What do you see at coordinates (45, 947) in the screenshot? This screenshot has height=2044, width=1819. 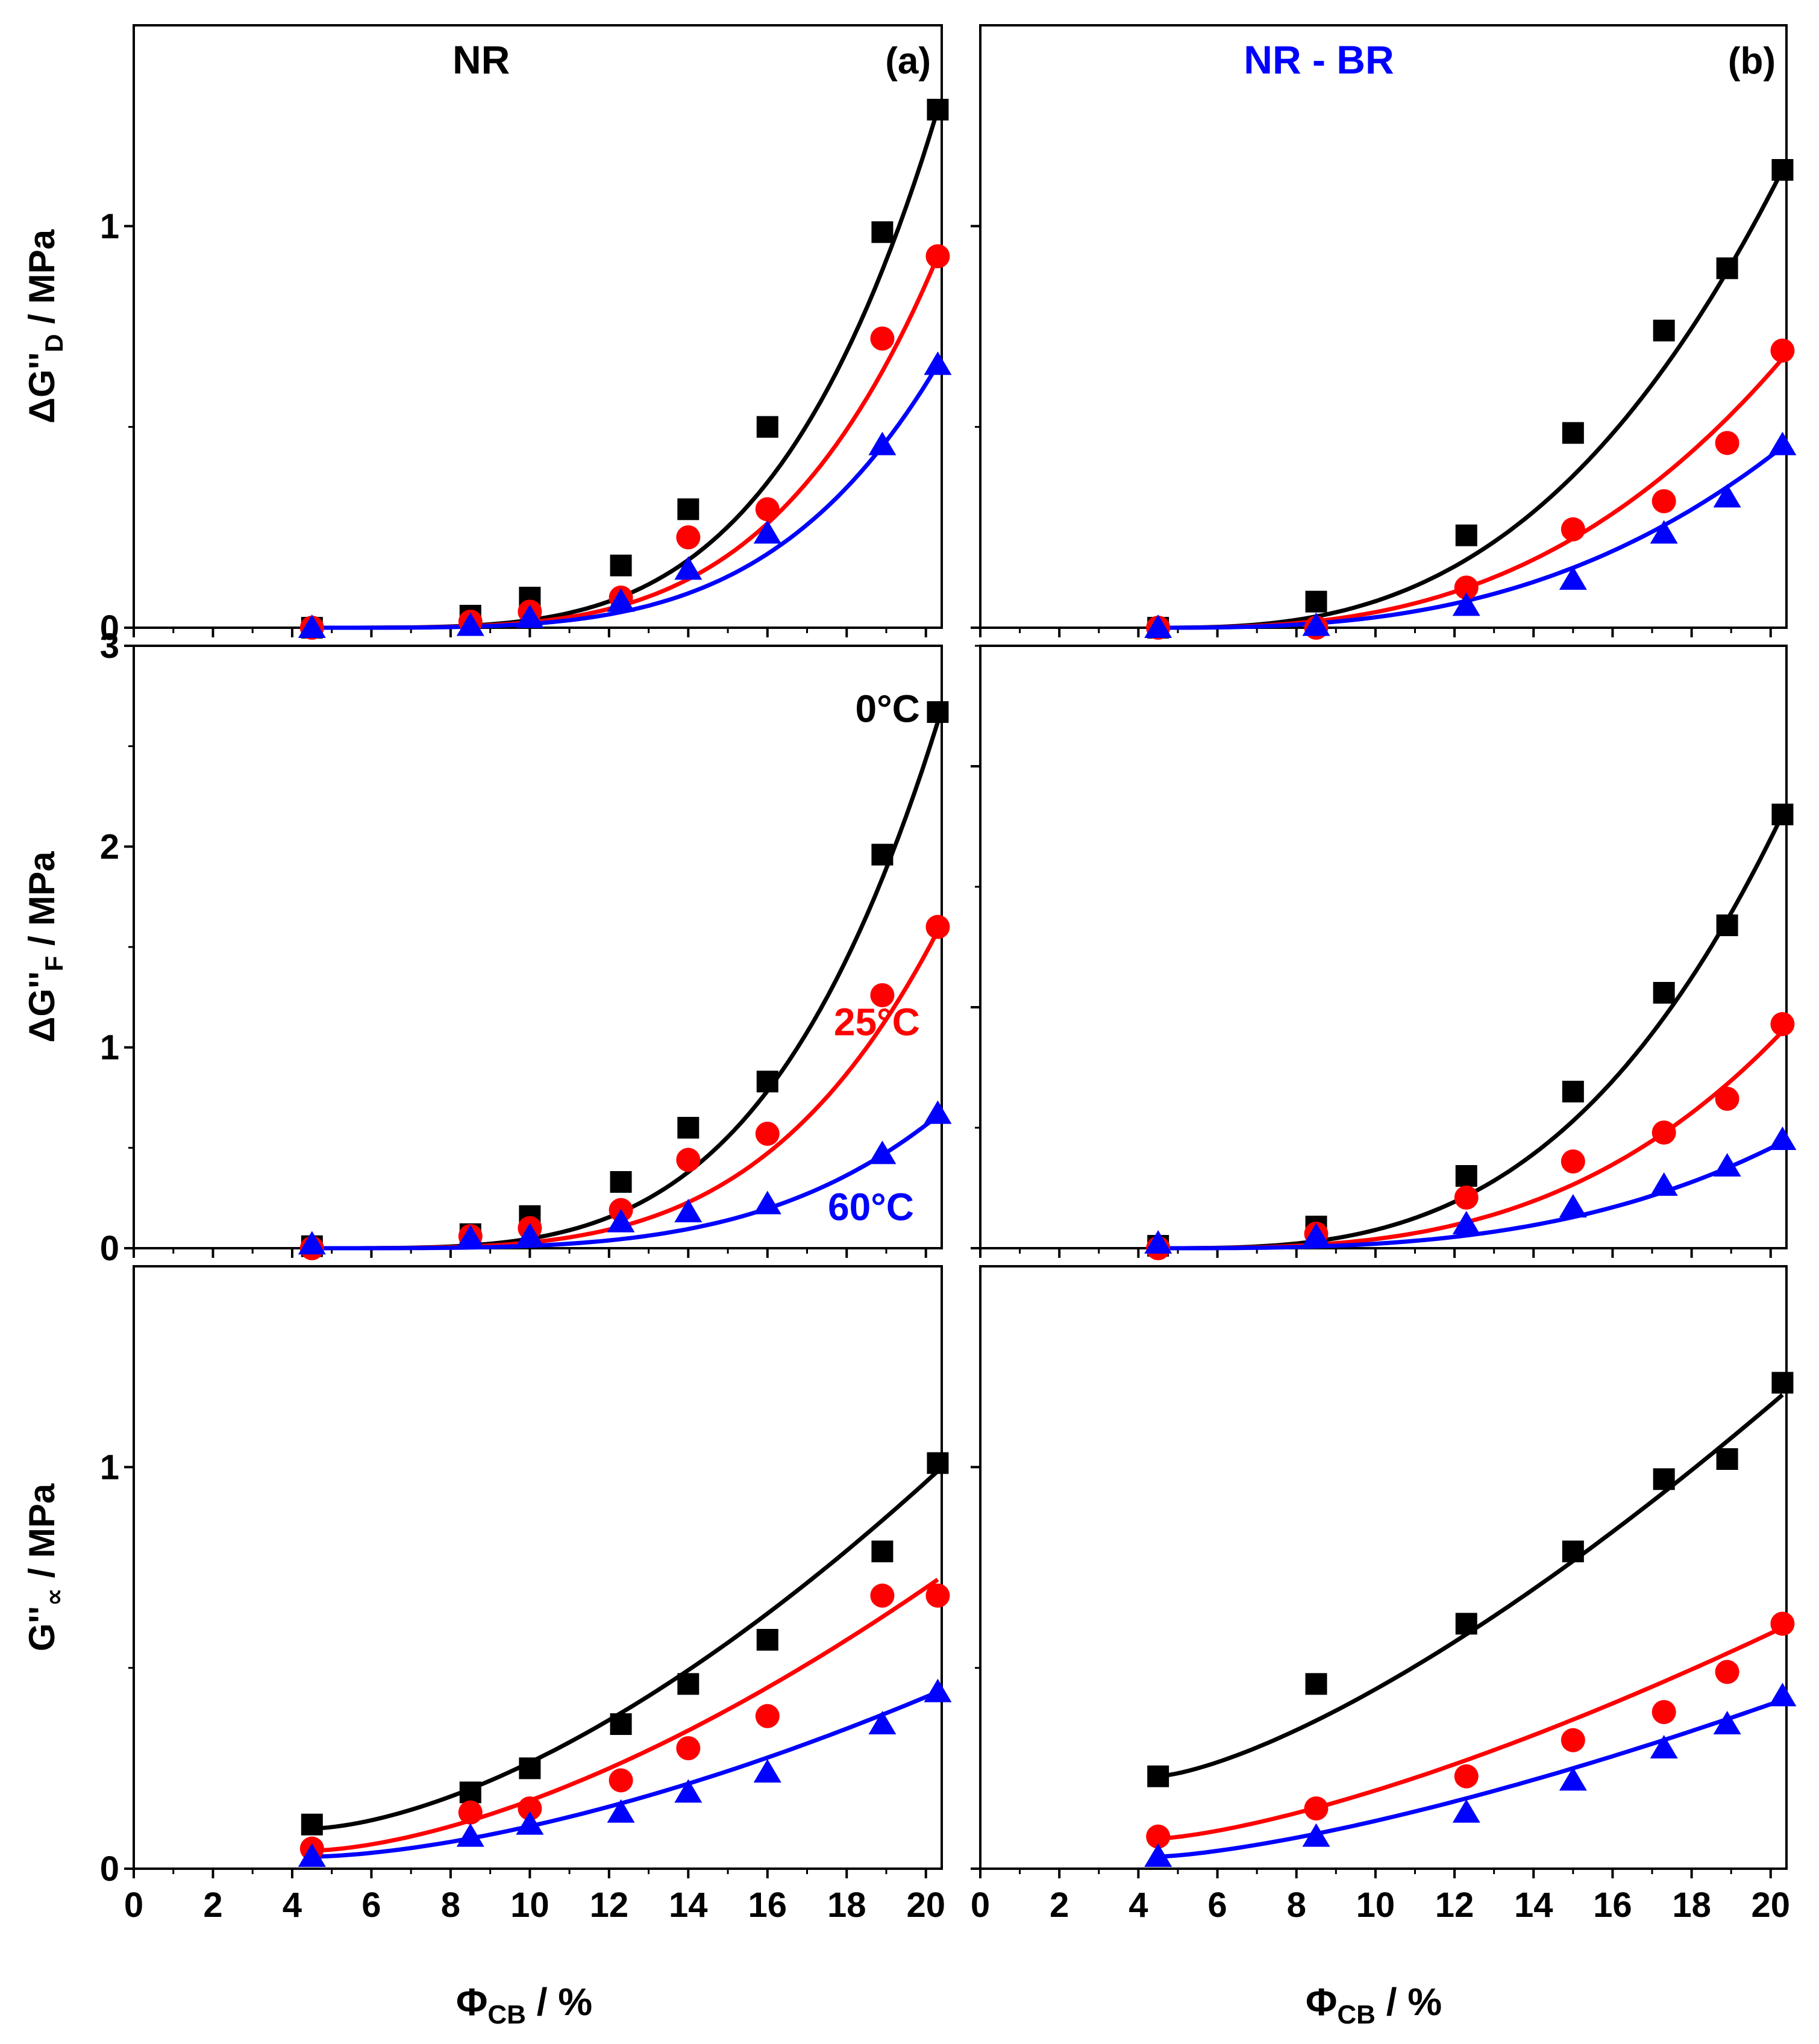 I see `y-axis-label: ΔG''F / MPa` at bounding box center [45, 947].